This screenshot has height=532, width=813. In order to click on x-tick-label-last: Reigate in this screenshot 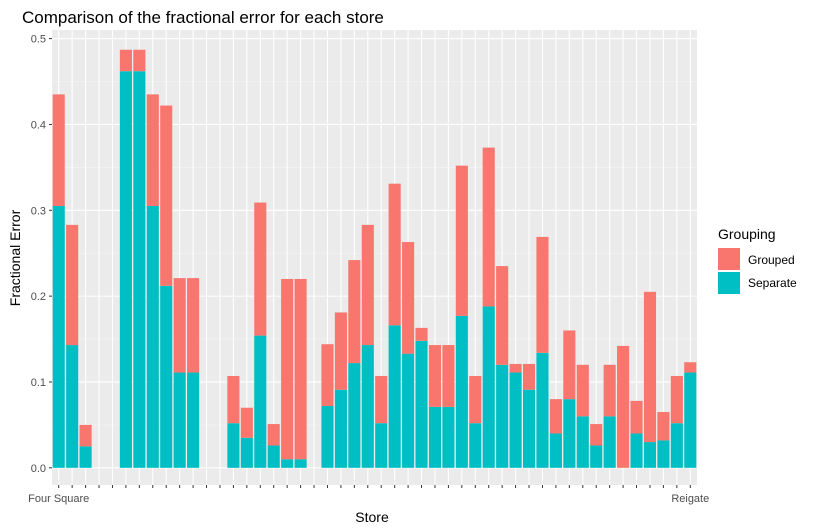, I will do `click(690, 499)`.